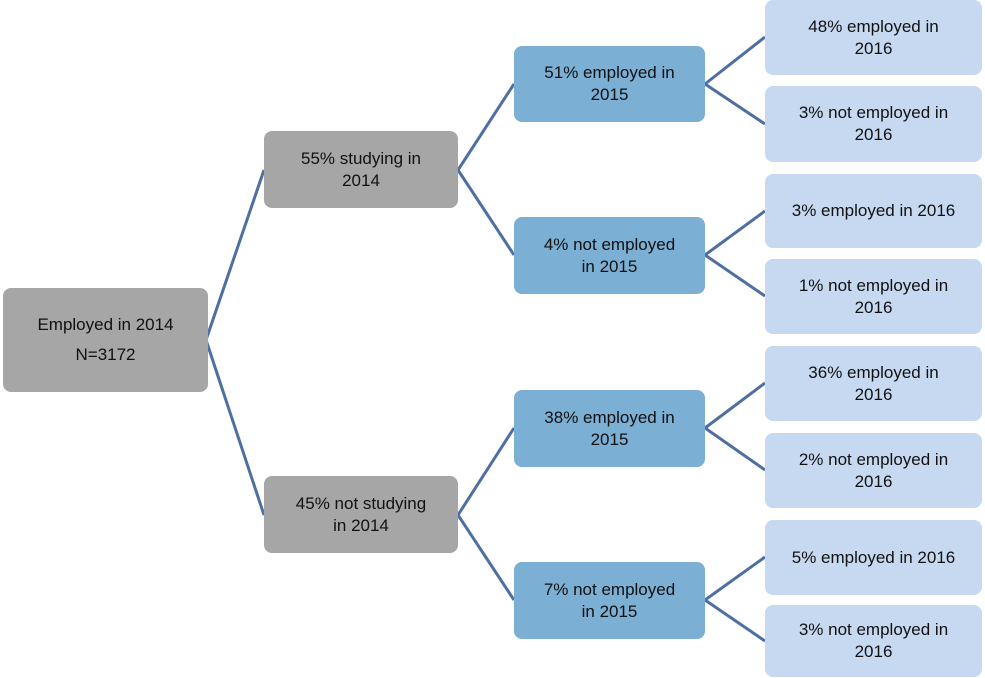 This screenshot has width=985, height=678. What do you see at coordinates (873, 296) in the screenshot?
I see `tree-node: 1% not employed in 2016` at bounding box center [873, 296].